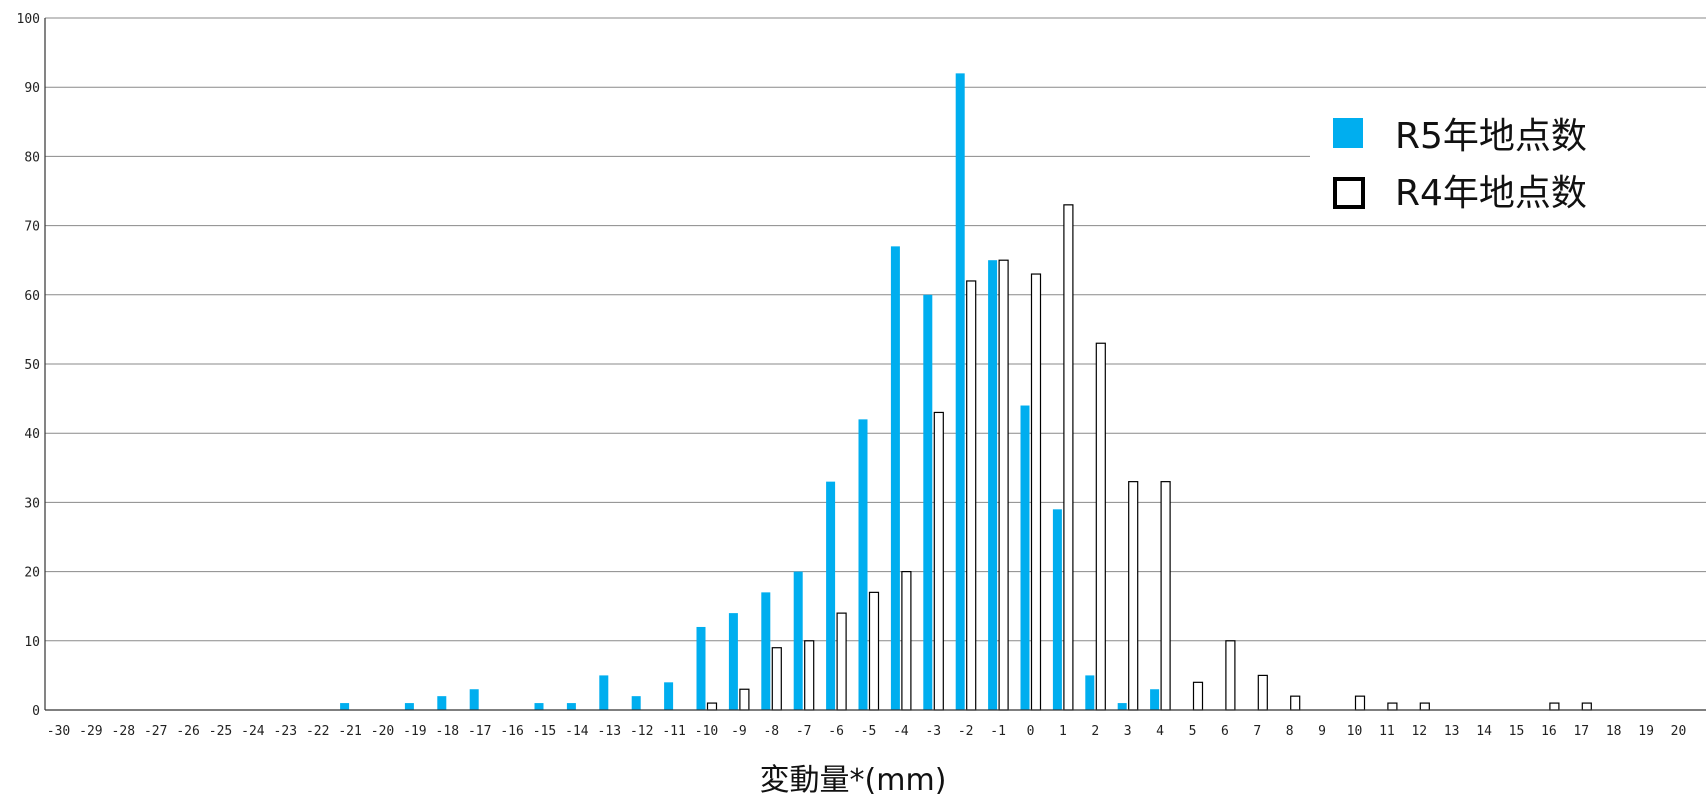  What do you see at coordinates (36, 711) in the screenshot?
I see `y-tick-label: 0` at bounding box center [36, 711].